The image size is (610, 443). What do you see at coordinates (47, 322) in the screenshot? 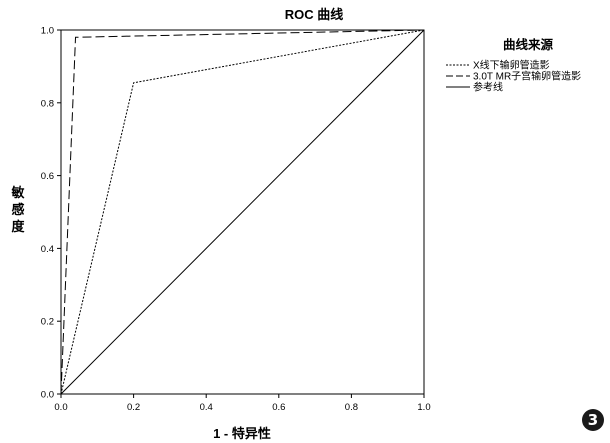
I see `y-tick-label: 0.2` at bounding box center [47, 322].